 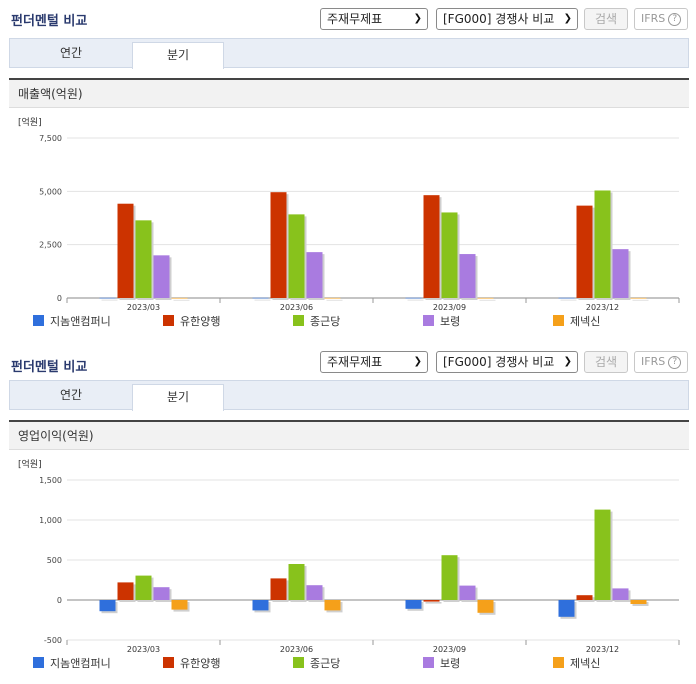 What do you see at coordinates (50, 191) in the screenshot?
I see `y-tick-label: 5,000` at bounding box center [50, 191].